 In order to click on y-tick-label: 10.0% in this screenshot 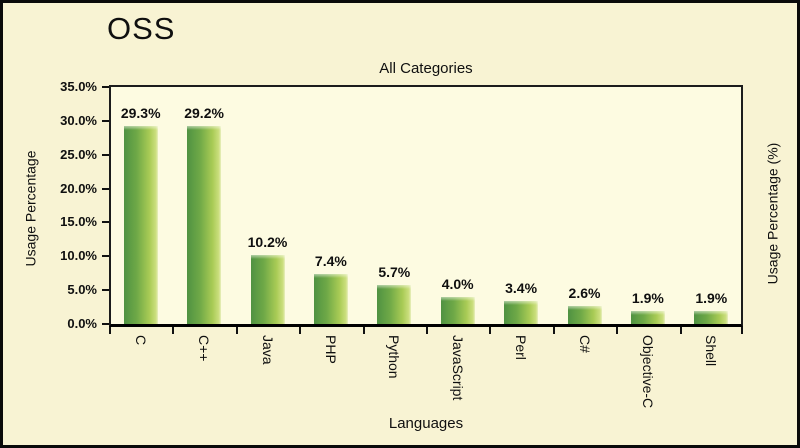, I will do `click(78, 256)`.